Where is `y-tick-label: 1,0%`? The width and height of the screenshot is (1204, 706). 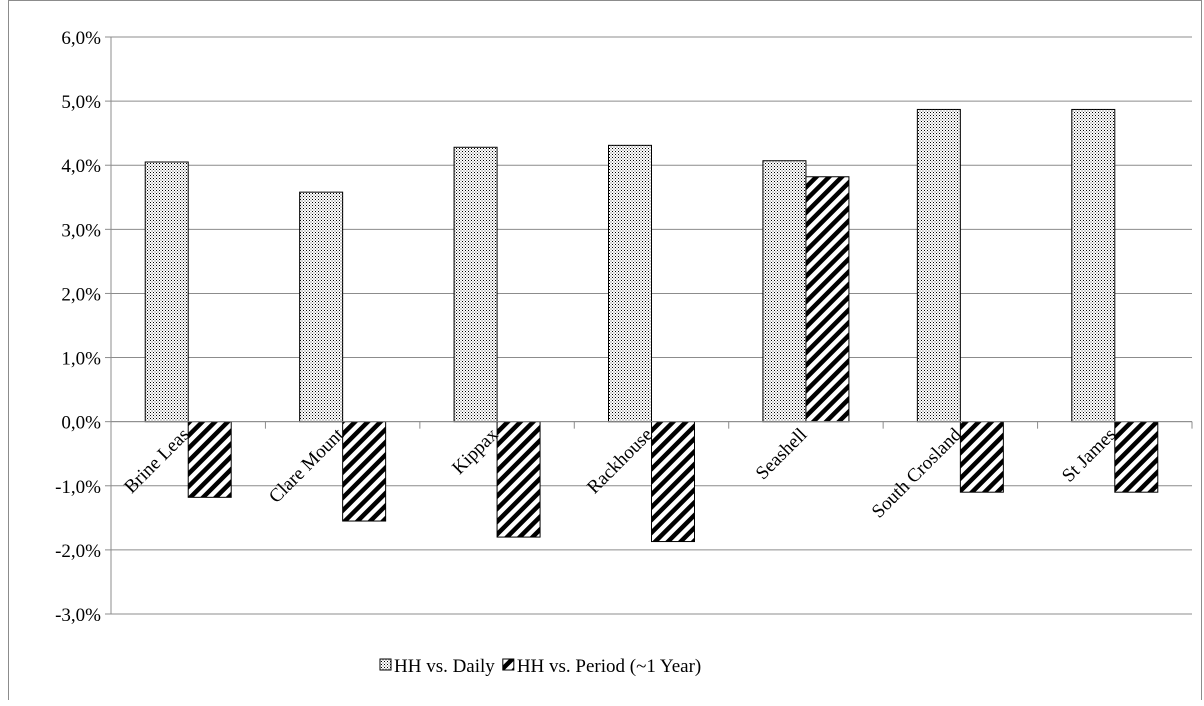
y-tick-label: 1,0% is located at coordinates (81, 359).